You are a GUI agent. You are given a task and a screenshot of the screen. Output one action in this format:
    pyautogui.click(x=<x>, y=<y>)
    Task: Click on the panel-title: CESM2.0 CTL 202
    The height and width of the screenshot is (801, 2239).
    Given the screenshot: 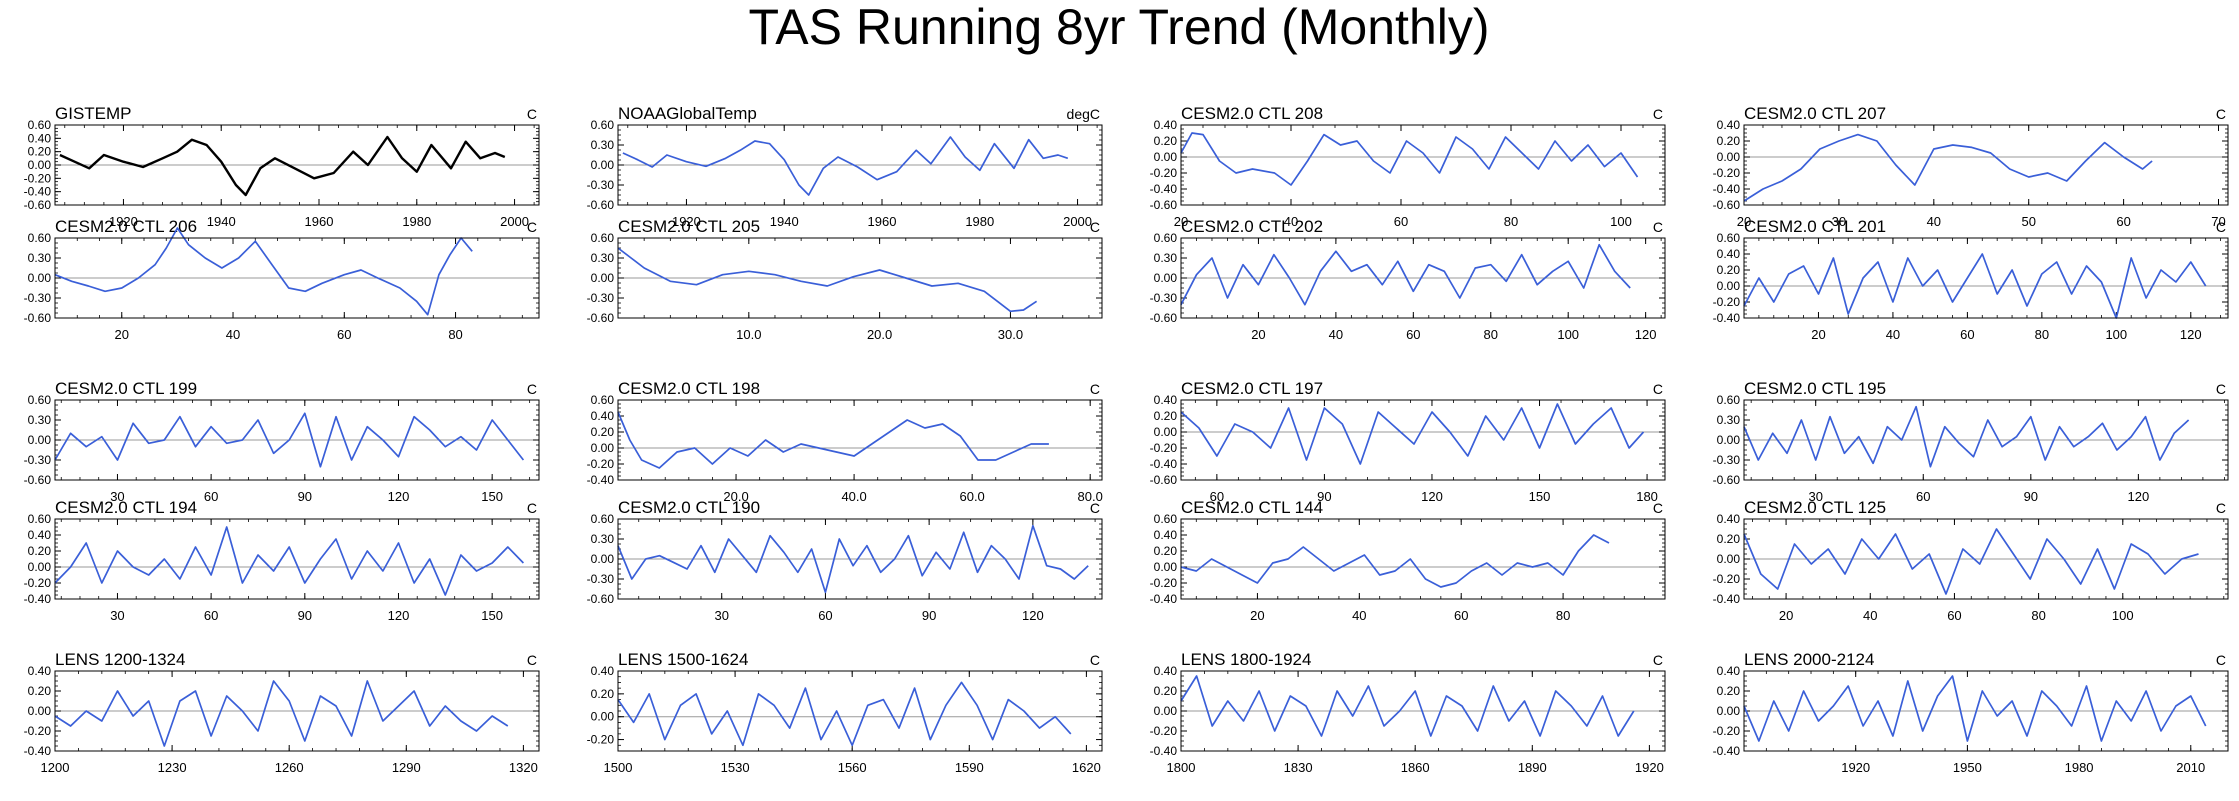 What is the action you would take?
    pyautogui.click(x=1252, y=226)
    